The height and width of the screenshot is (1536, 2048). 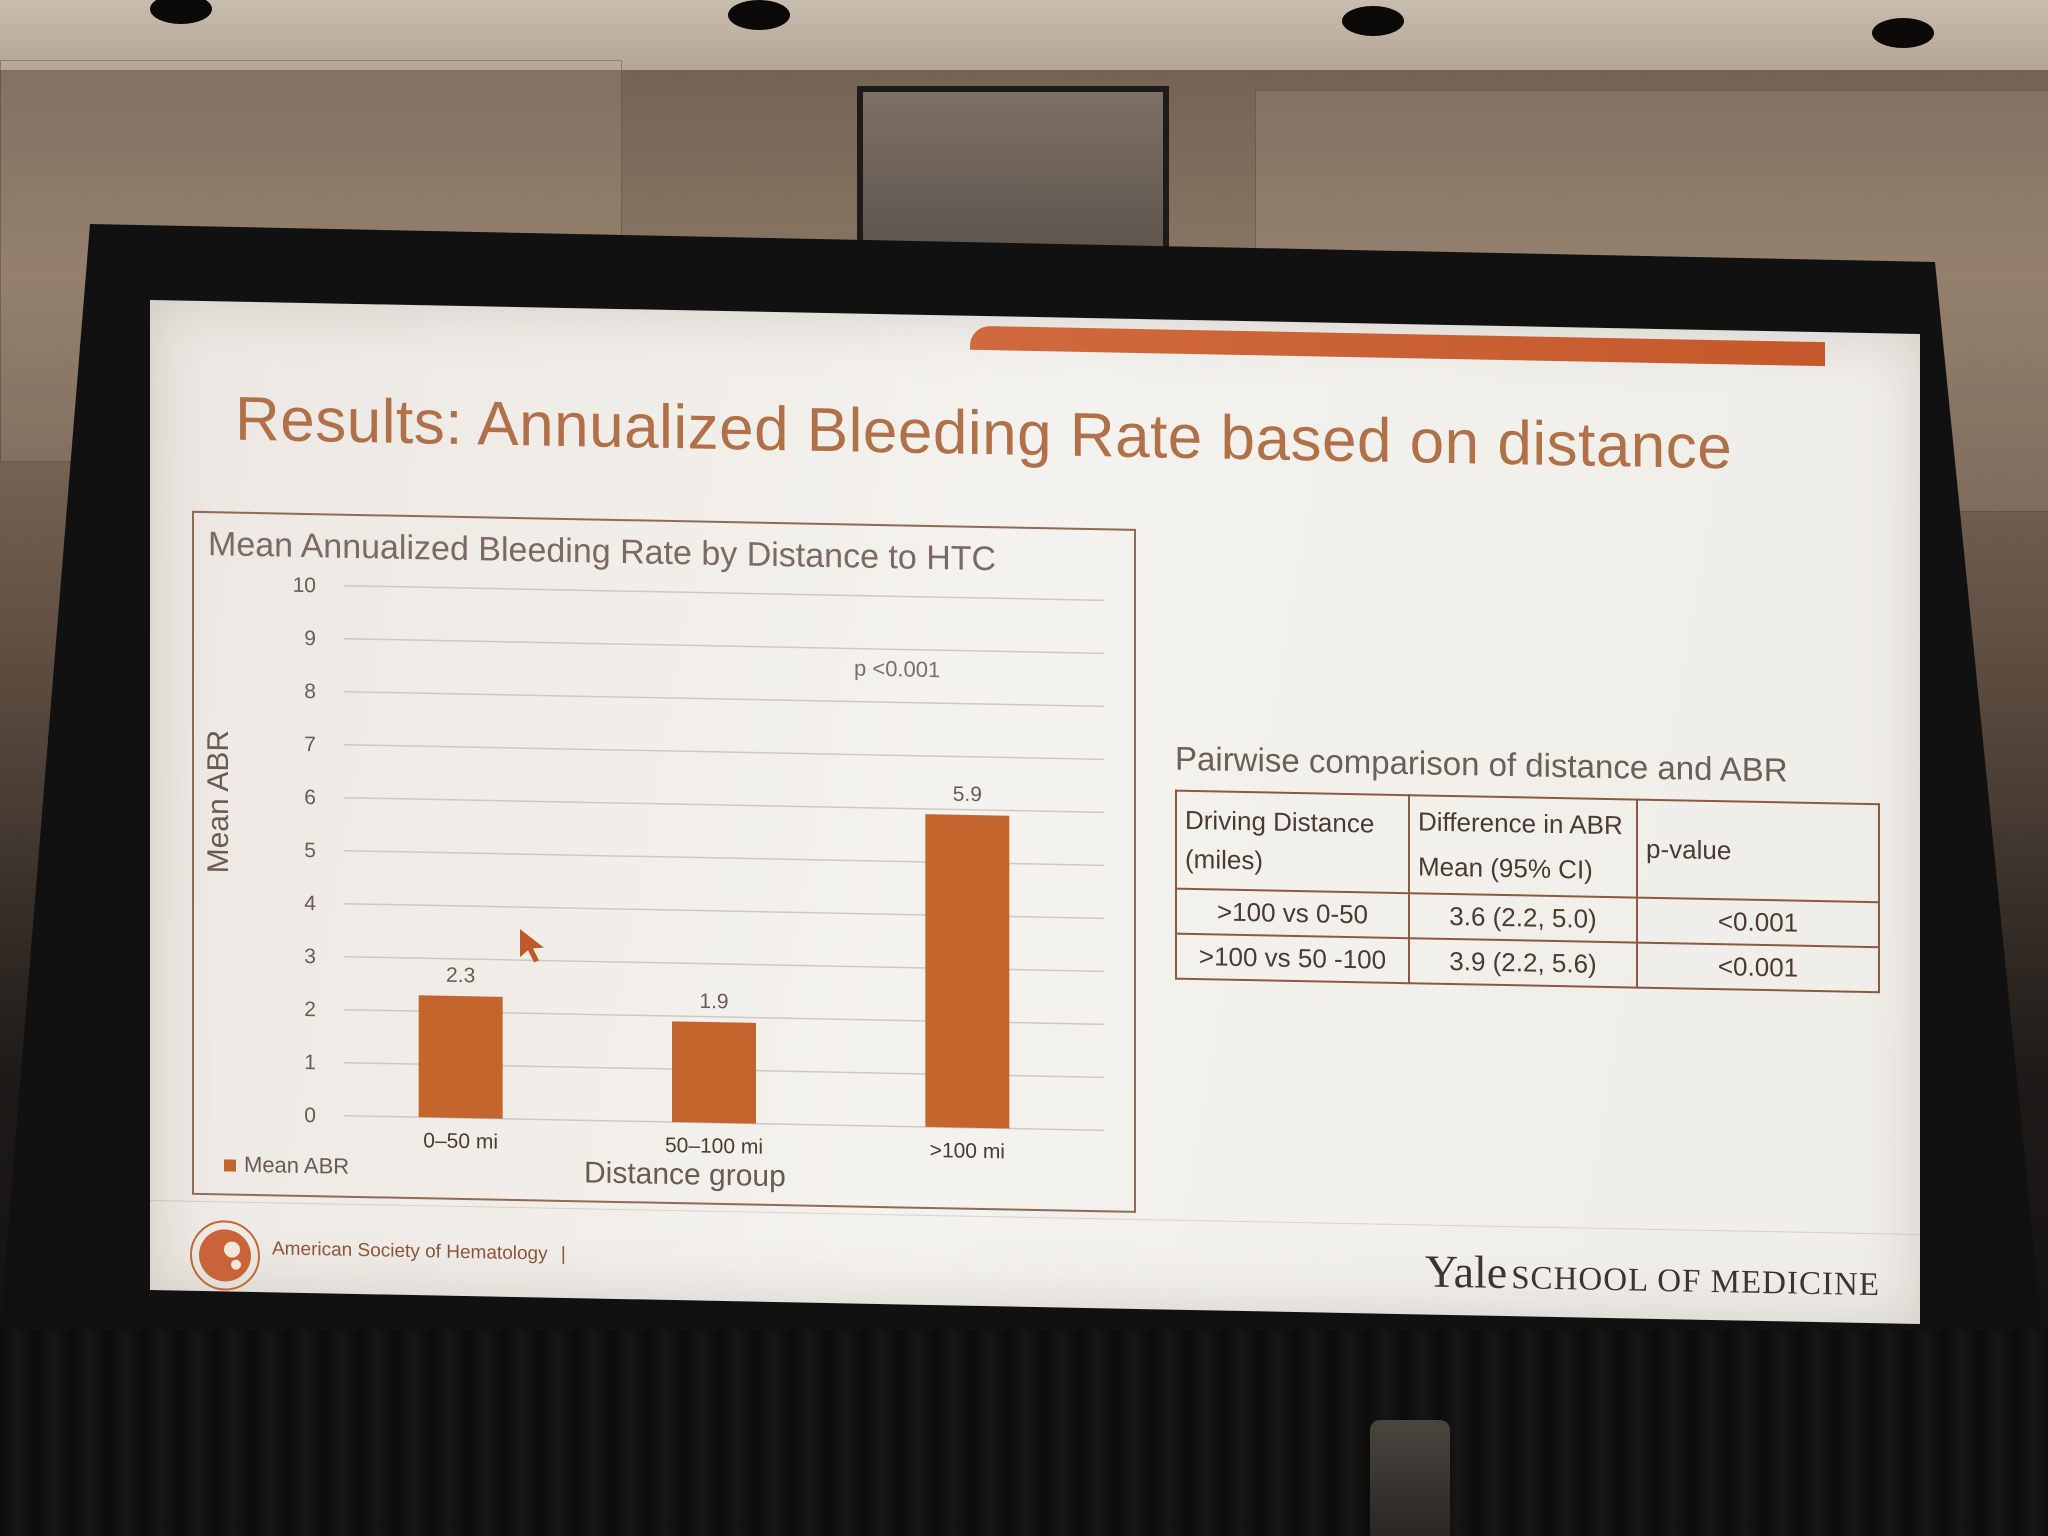 What do you see at coordinates (310, 691) in the screenshot?
I see `y-tick-label: 8` at bounding box center [310, 691].